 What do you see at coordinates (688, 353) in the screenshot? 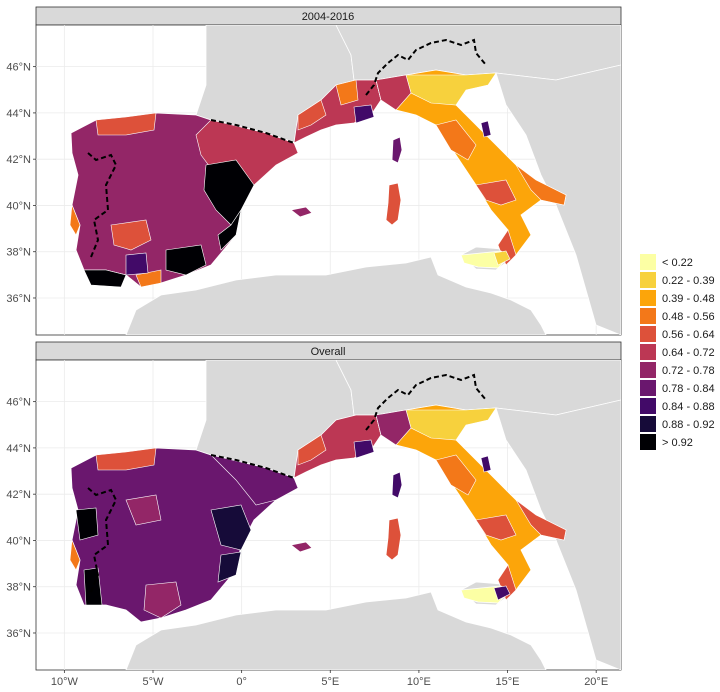
I see `legend-label: 0.64 - 0.72` at bounding box center [688, 353].